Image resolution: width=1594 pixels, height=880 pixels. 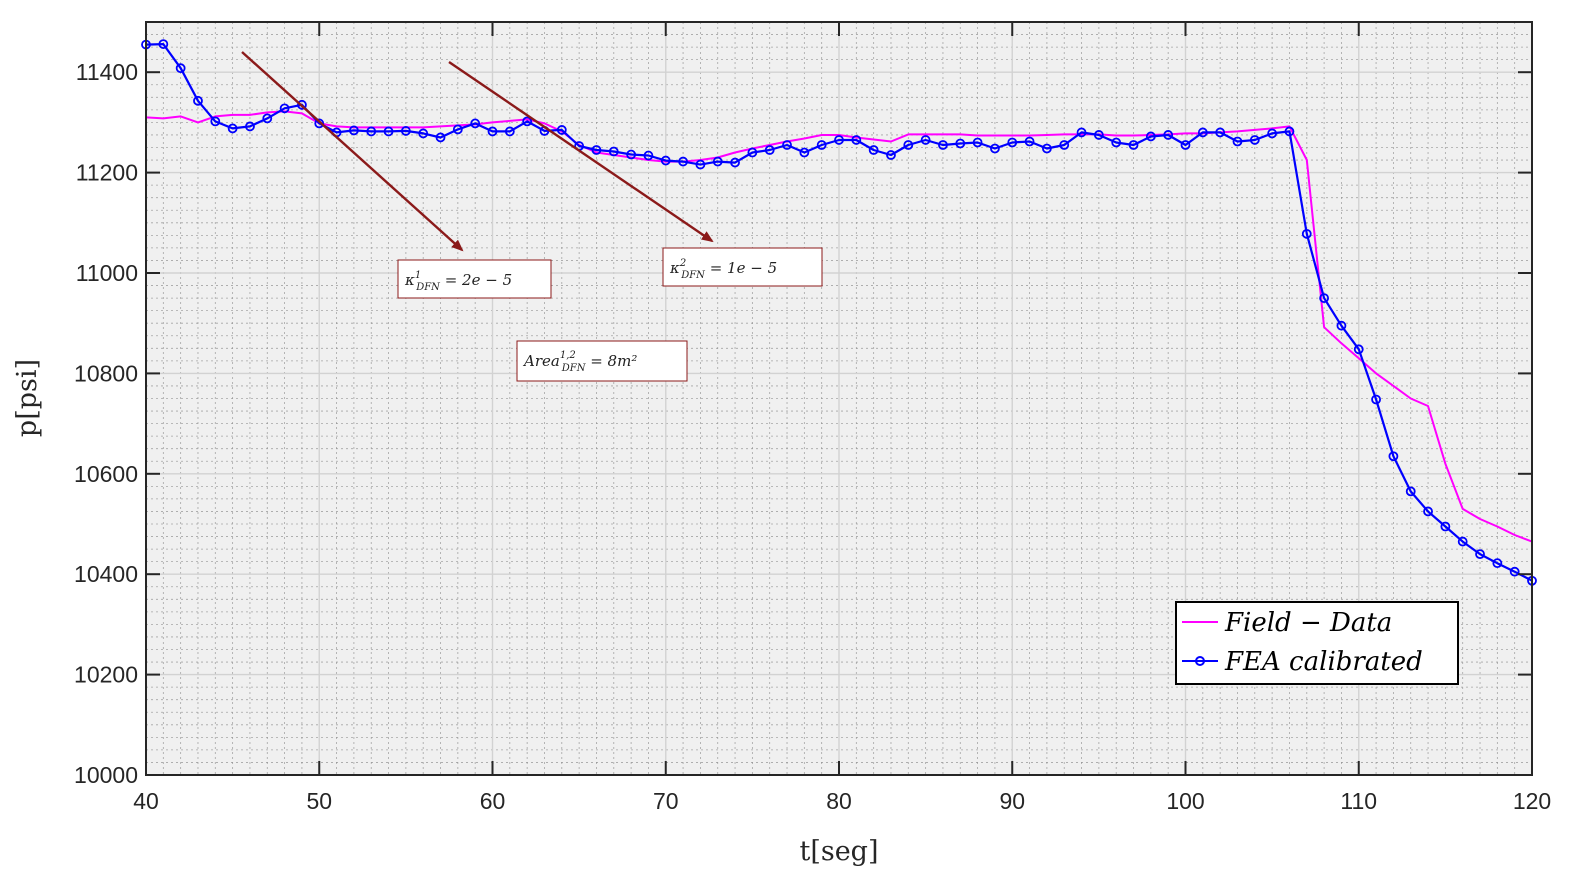 I want to click on x-tick-label: 40, so click(x=146, y=801).